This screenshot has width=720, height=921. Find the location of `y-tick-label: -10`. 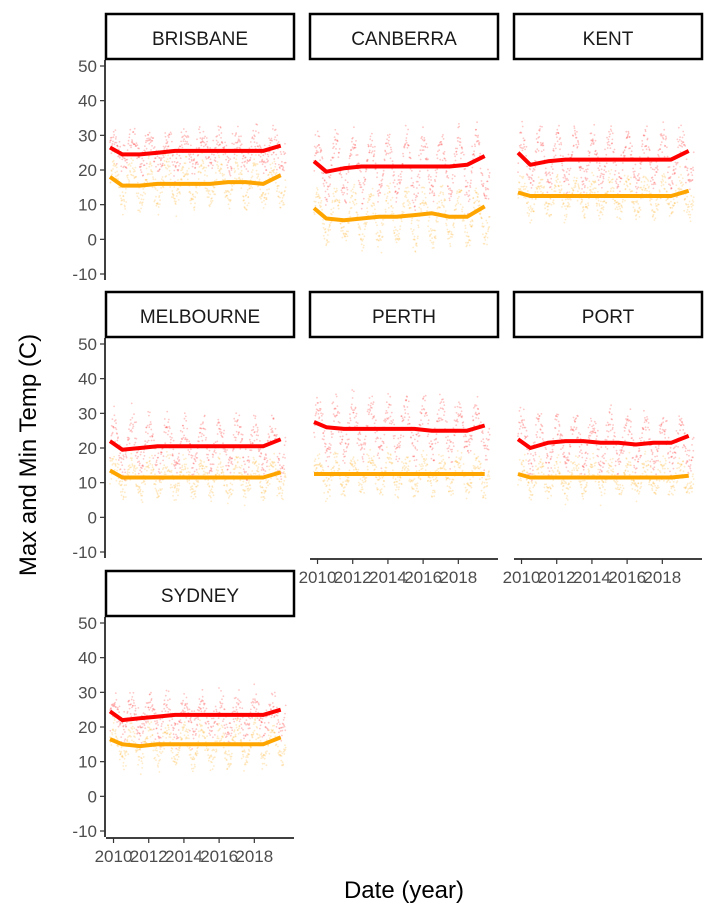

y-tick-label: -10 is located at coordinates (84, 552).